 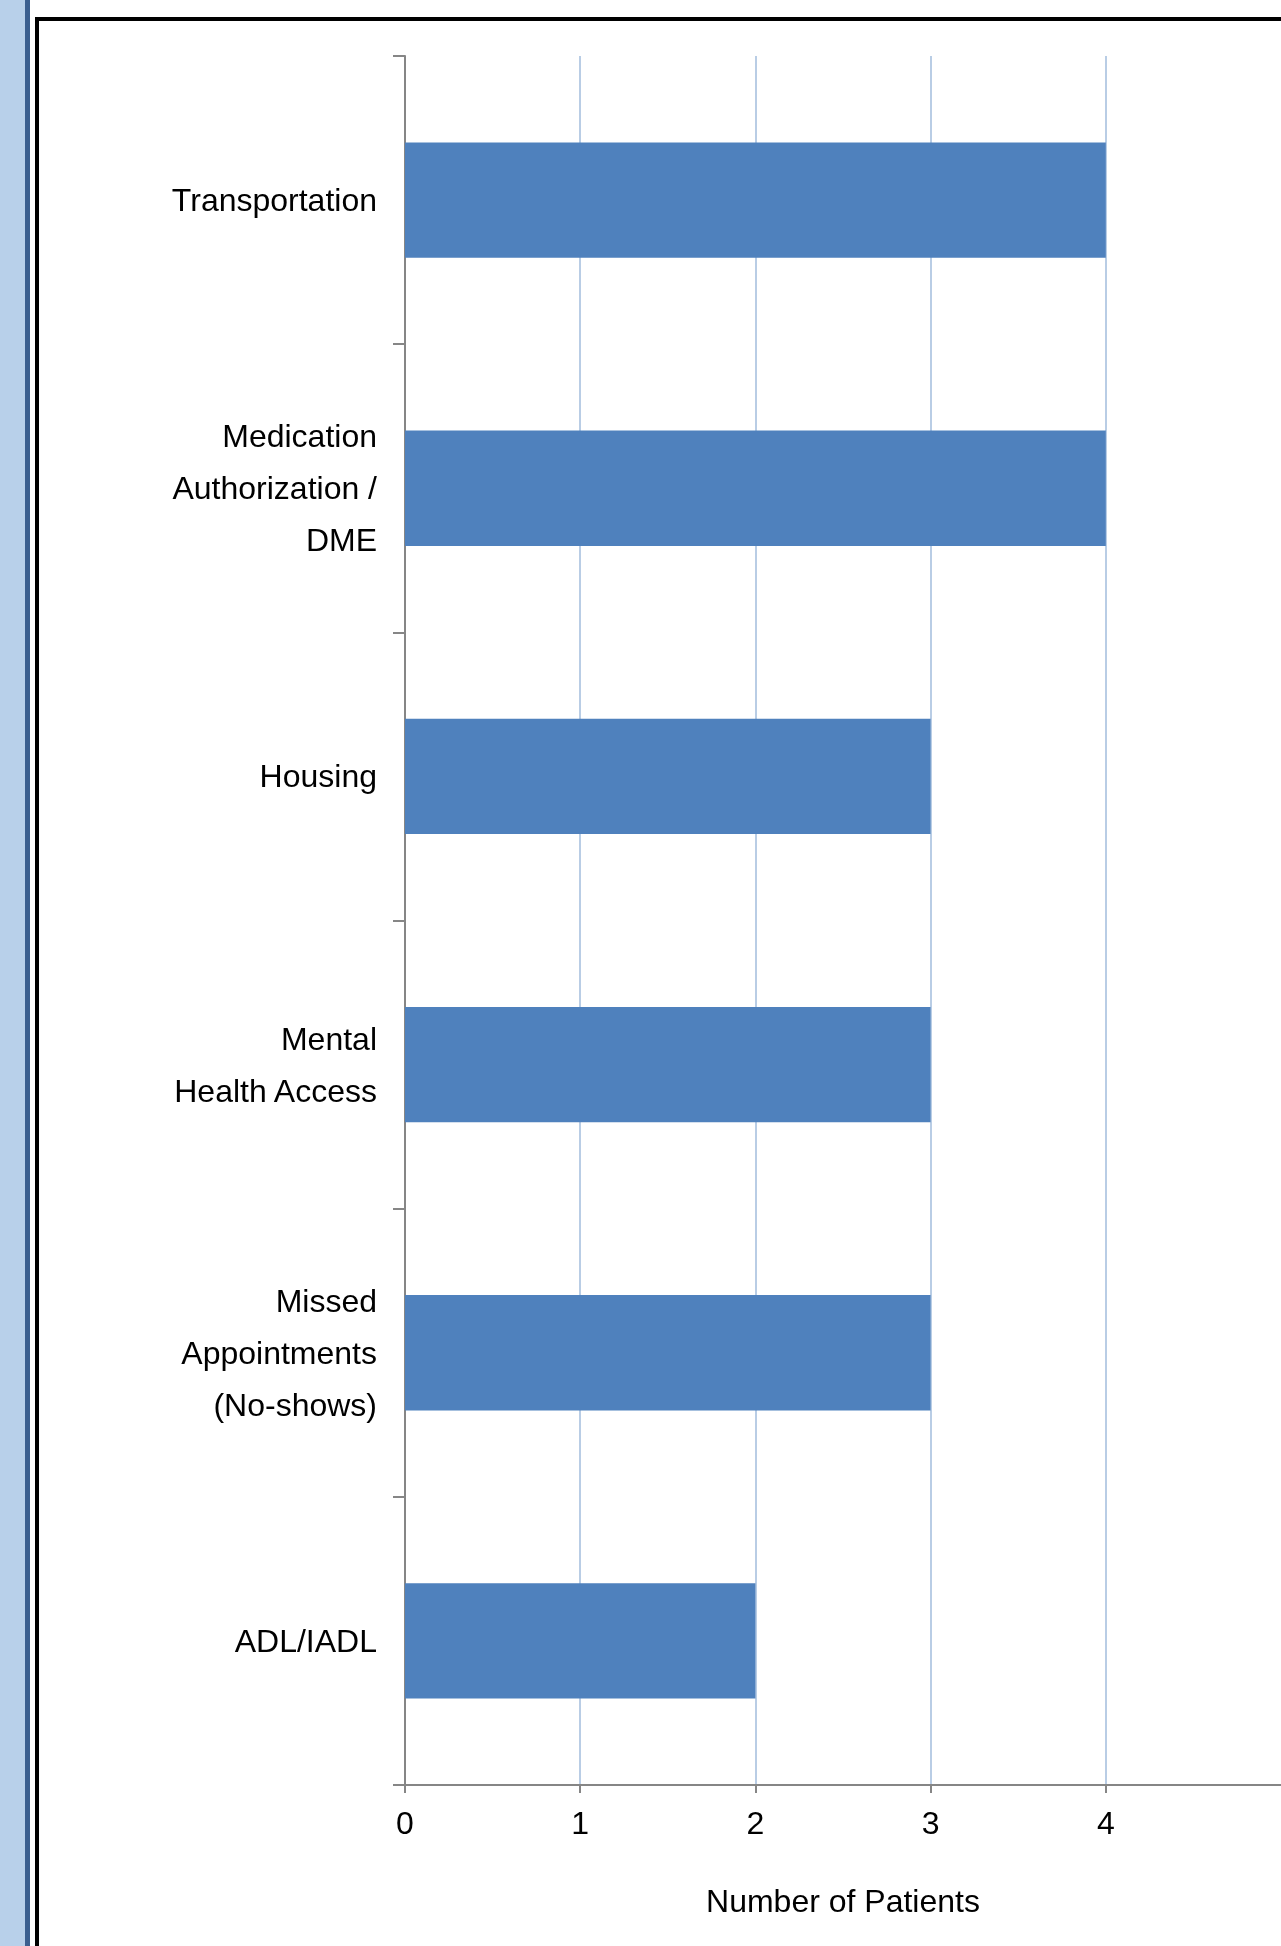 I want to click on y-tick-label: ADL/IADL, so click(x=305, y=1640).